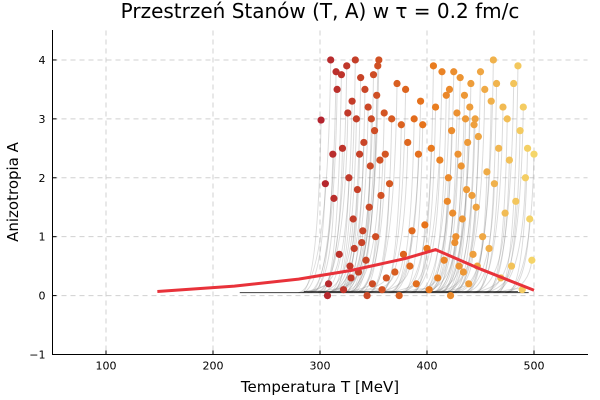 The width and height of the screenshot is (600, 400). What do you see at coordinates (320, 11) in the screenshot?
I see `chart-title: Przestrzeń Stanów (T, A) w τ = 0.2 fm/c` at bounding box center [320, 11].